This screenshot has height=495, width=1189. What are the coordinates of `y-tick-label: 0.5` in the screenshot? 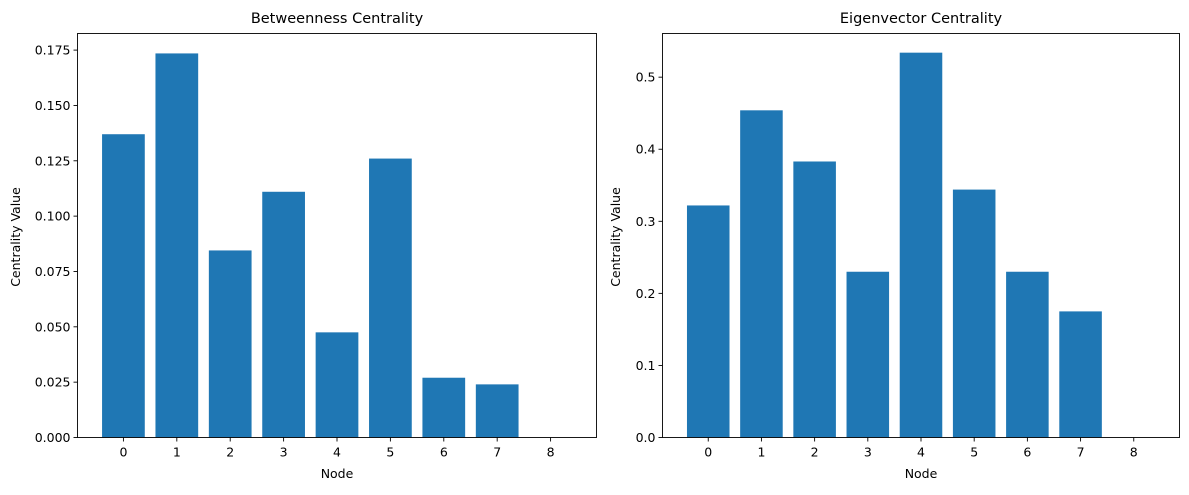 It's located at (646, 77).